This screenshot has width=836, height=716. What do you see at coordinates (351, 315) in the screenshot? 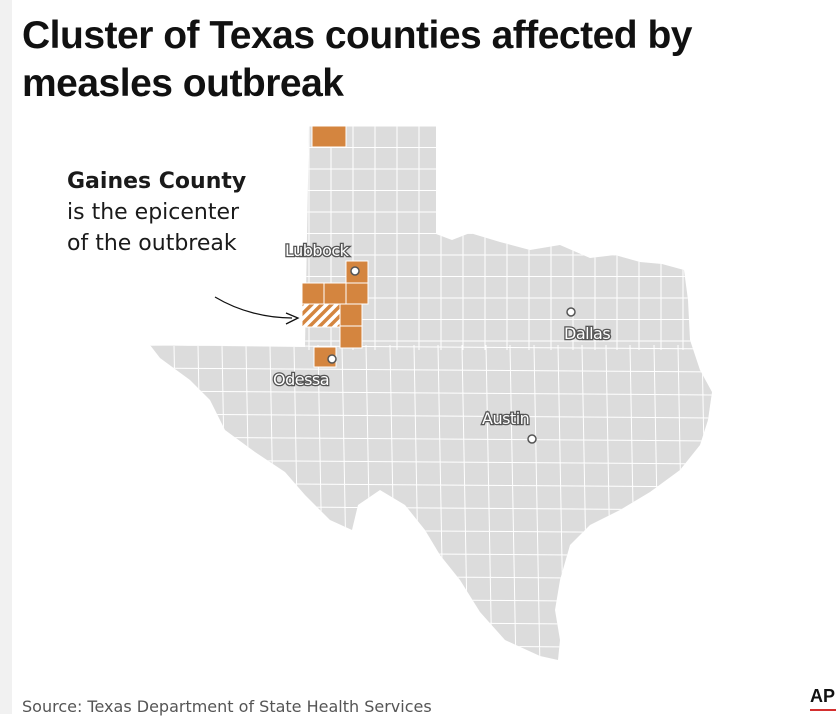
I see `affected-county-dawson` at bounding box center [351, 315].